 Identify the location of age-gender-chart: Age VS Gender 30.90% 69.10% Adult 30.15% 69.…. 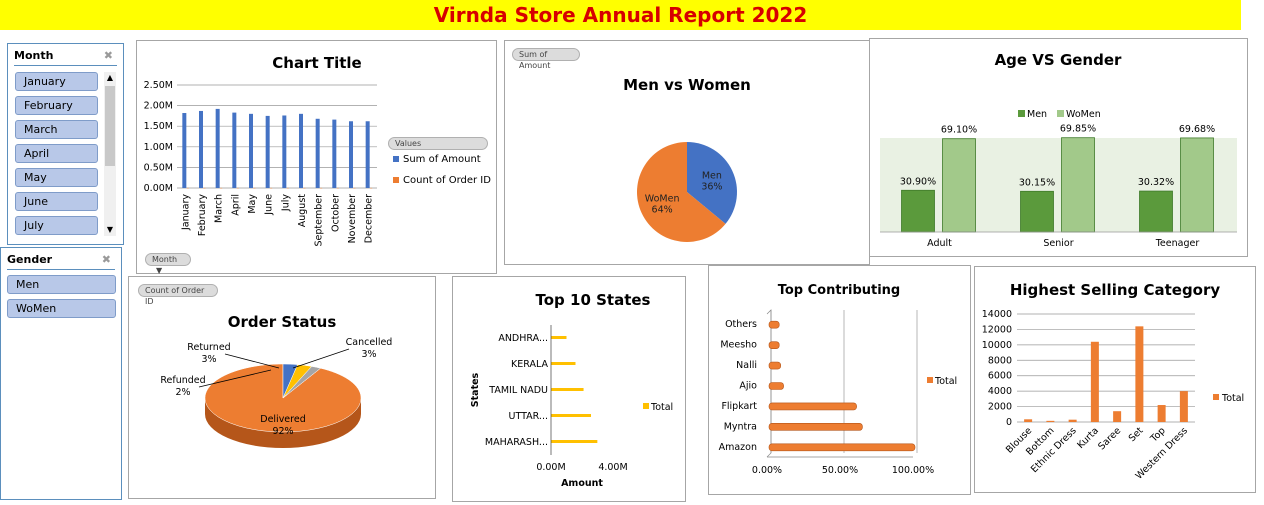
(1058, 150).